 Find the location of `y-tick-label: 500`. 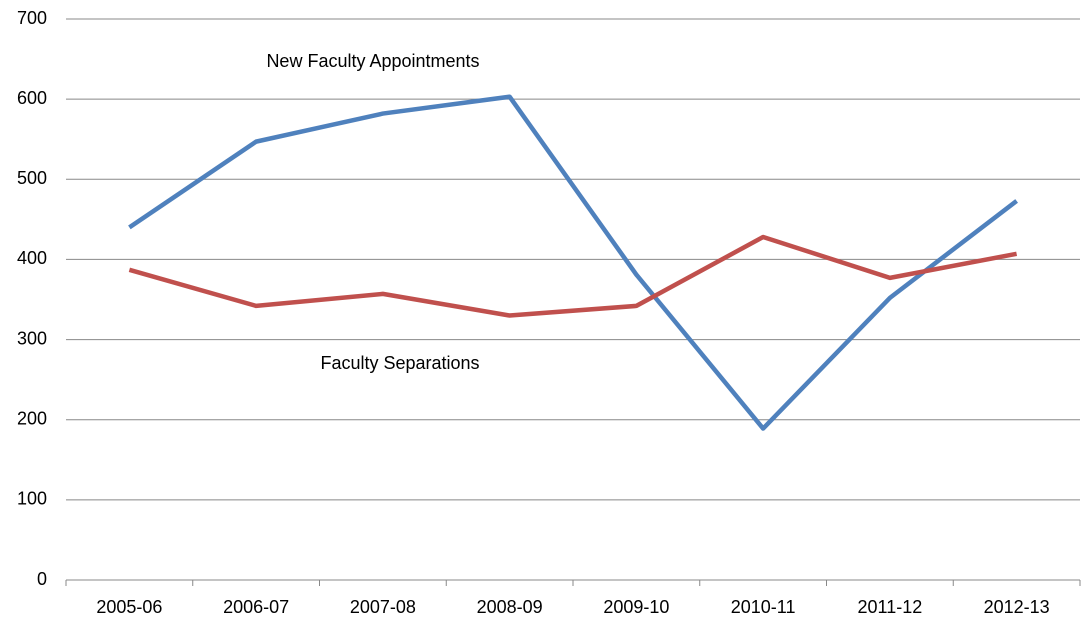

y-tick-label: 500 is located at coordinates (32, 178).